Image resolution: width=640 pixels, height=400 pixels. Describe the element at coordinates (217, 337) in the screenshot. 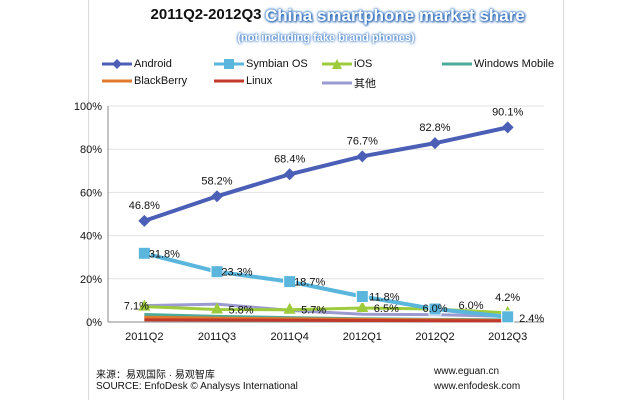

I see `x-tick-label: 2011Q3` at that location.